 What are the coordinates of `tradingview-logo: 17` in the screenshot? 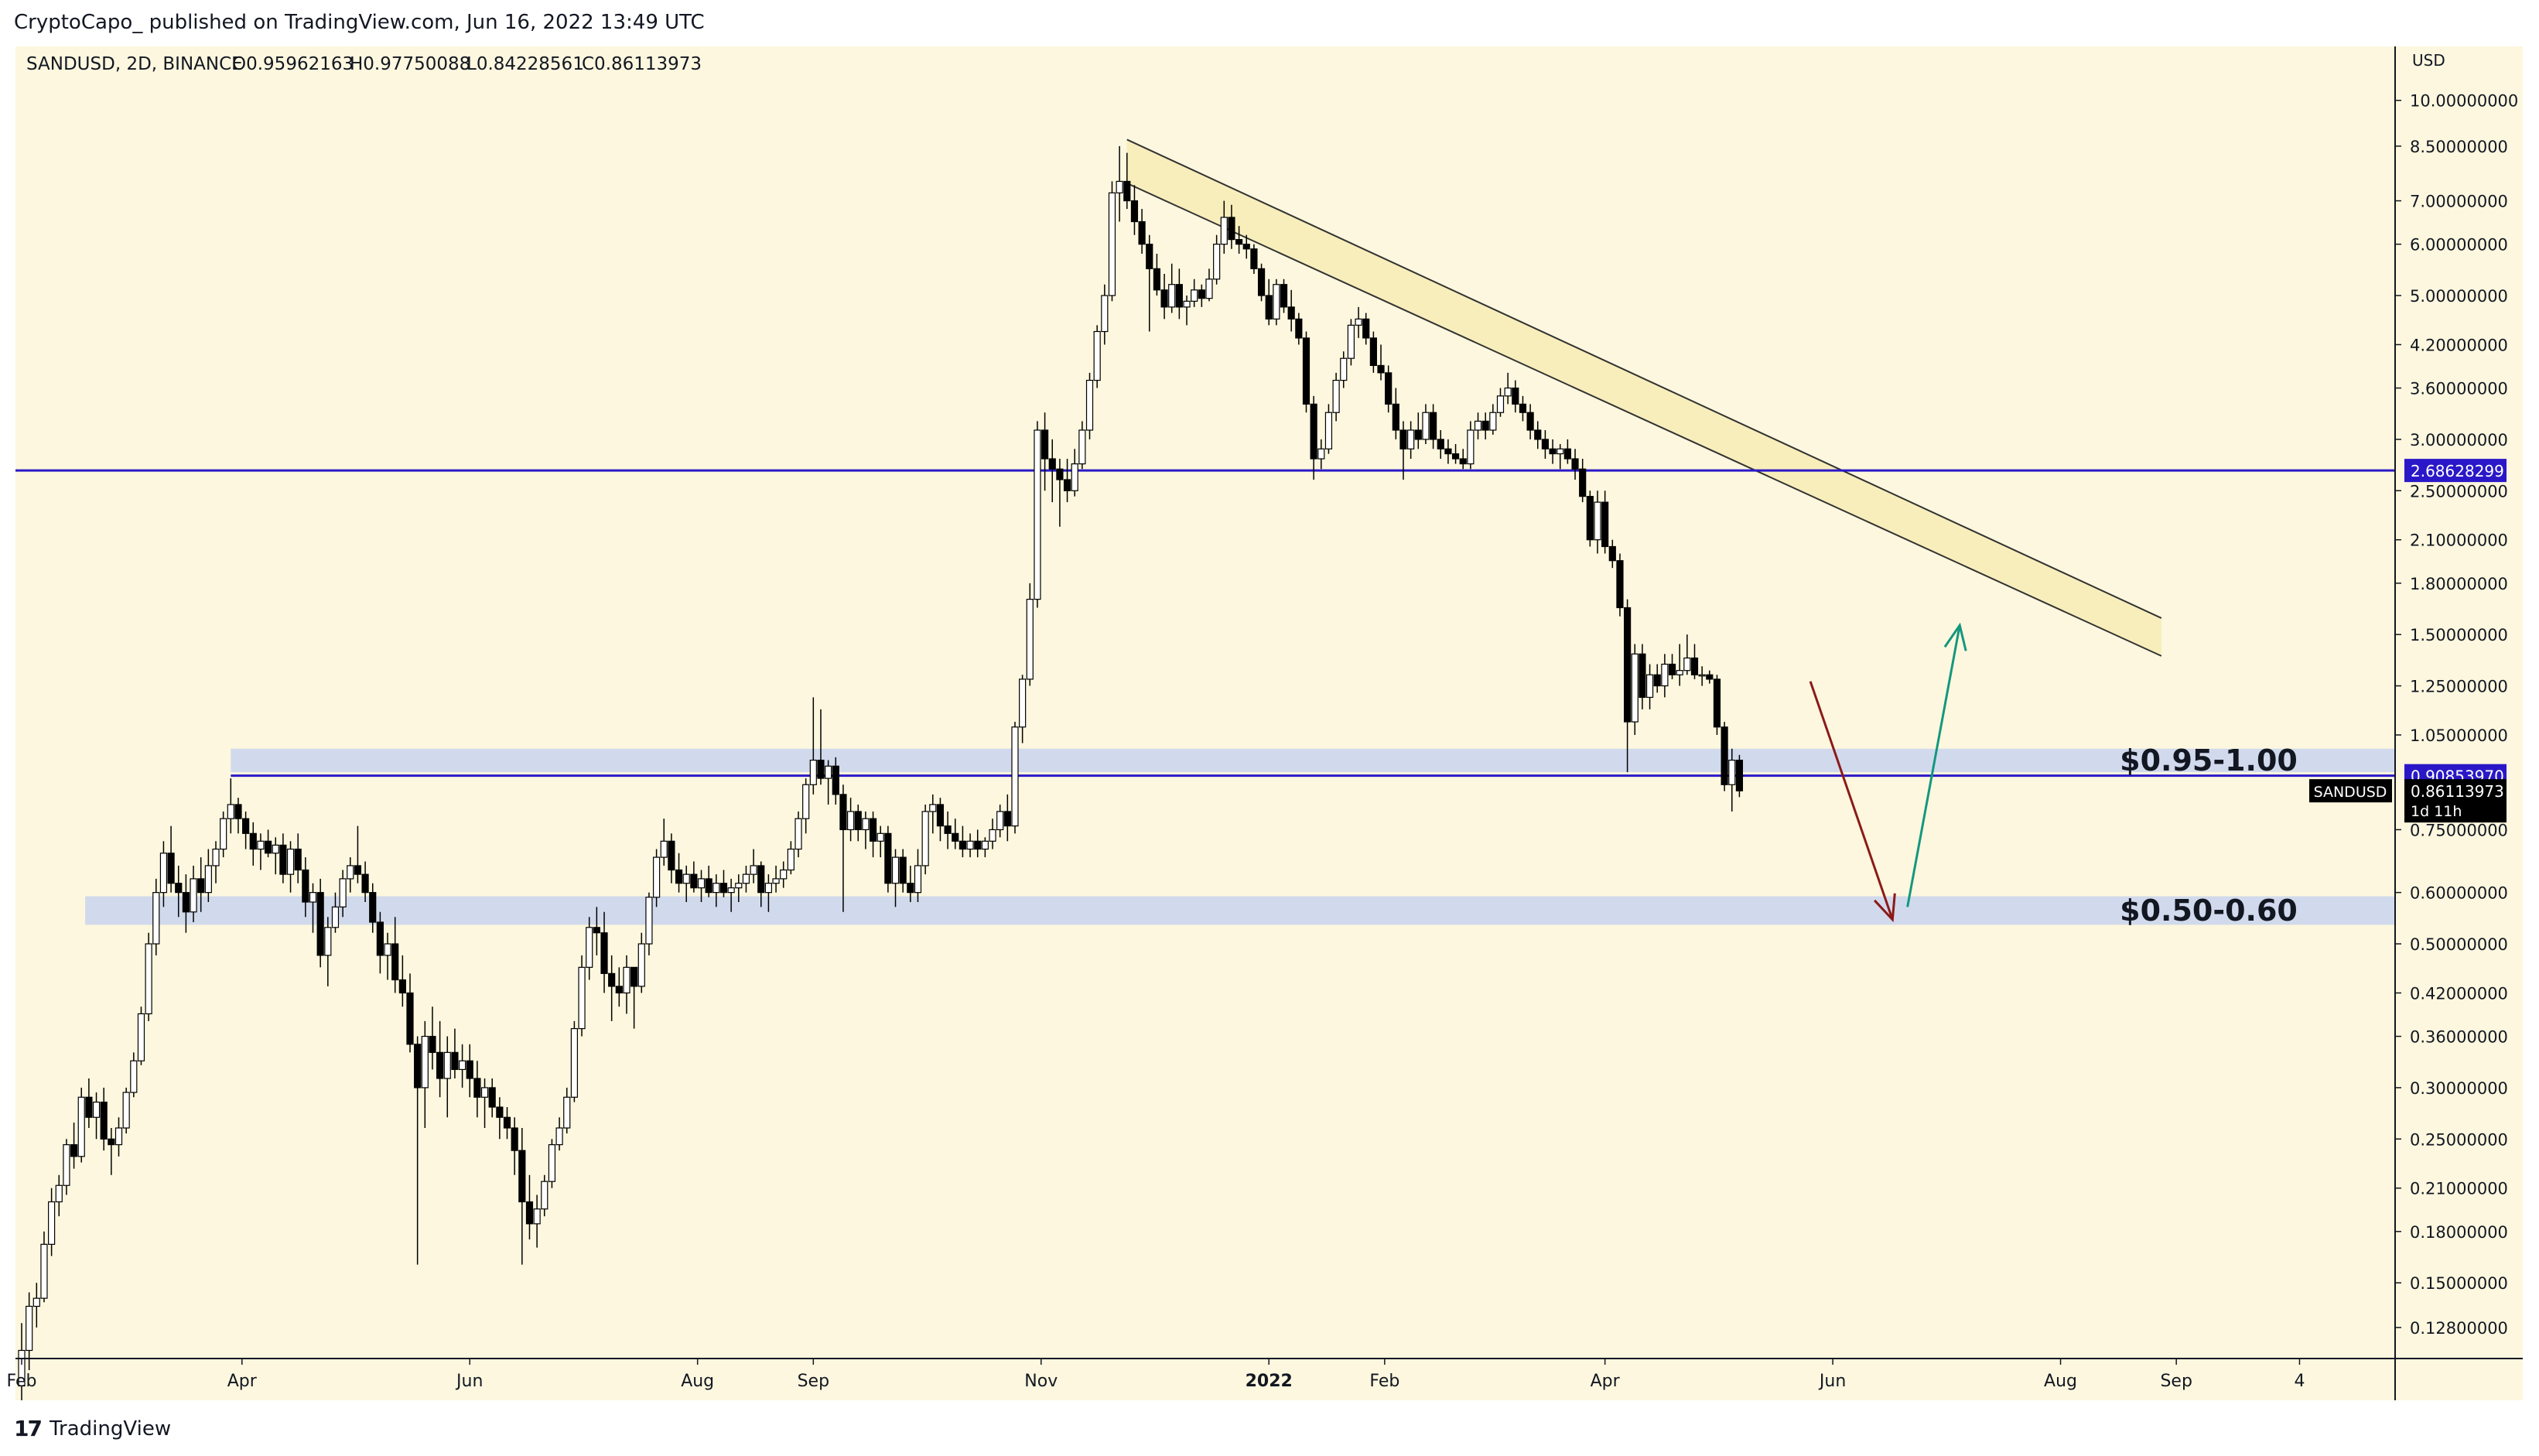 It's located at (28, 1428).